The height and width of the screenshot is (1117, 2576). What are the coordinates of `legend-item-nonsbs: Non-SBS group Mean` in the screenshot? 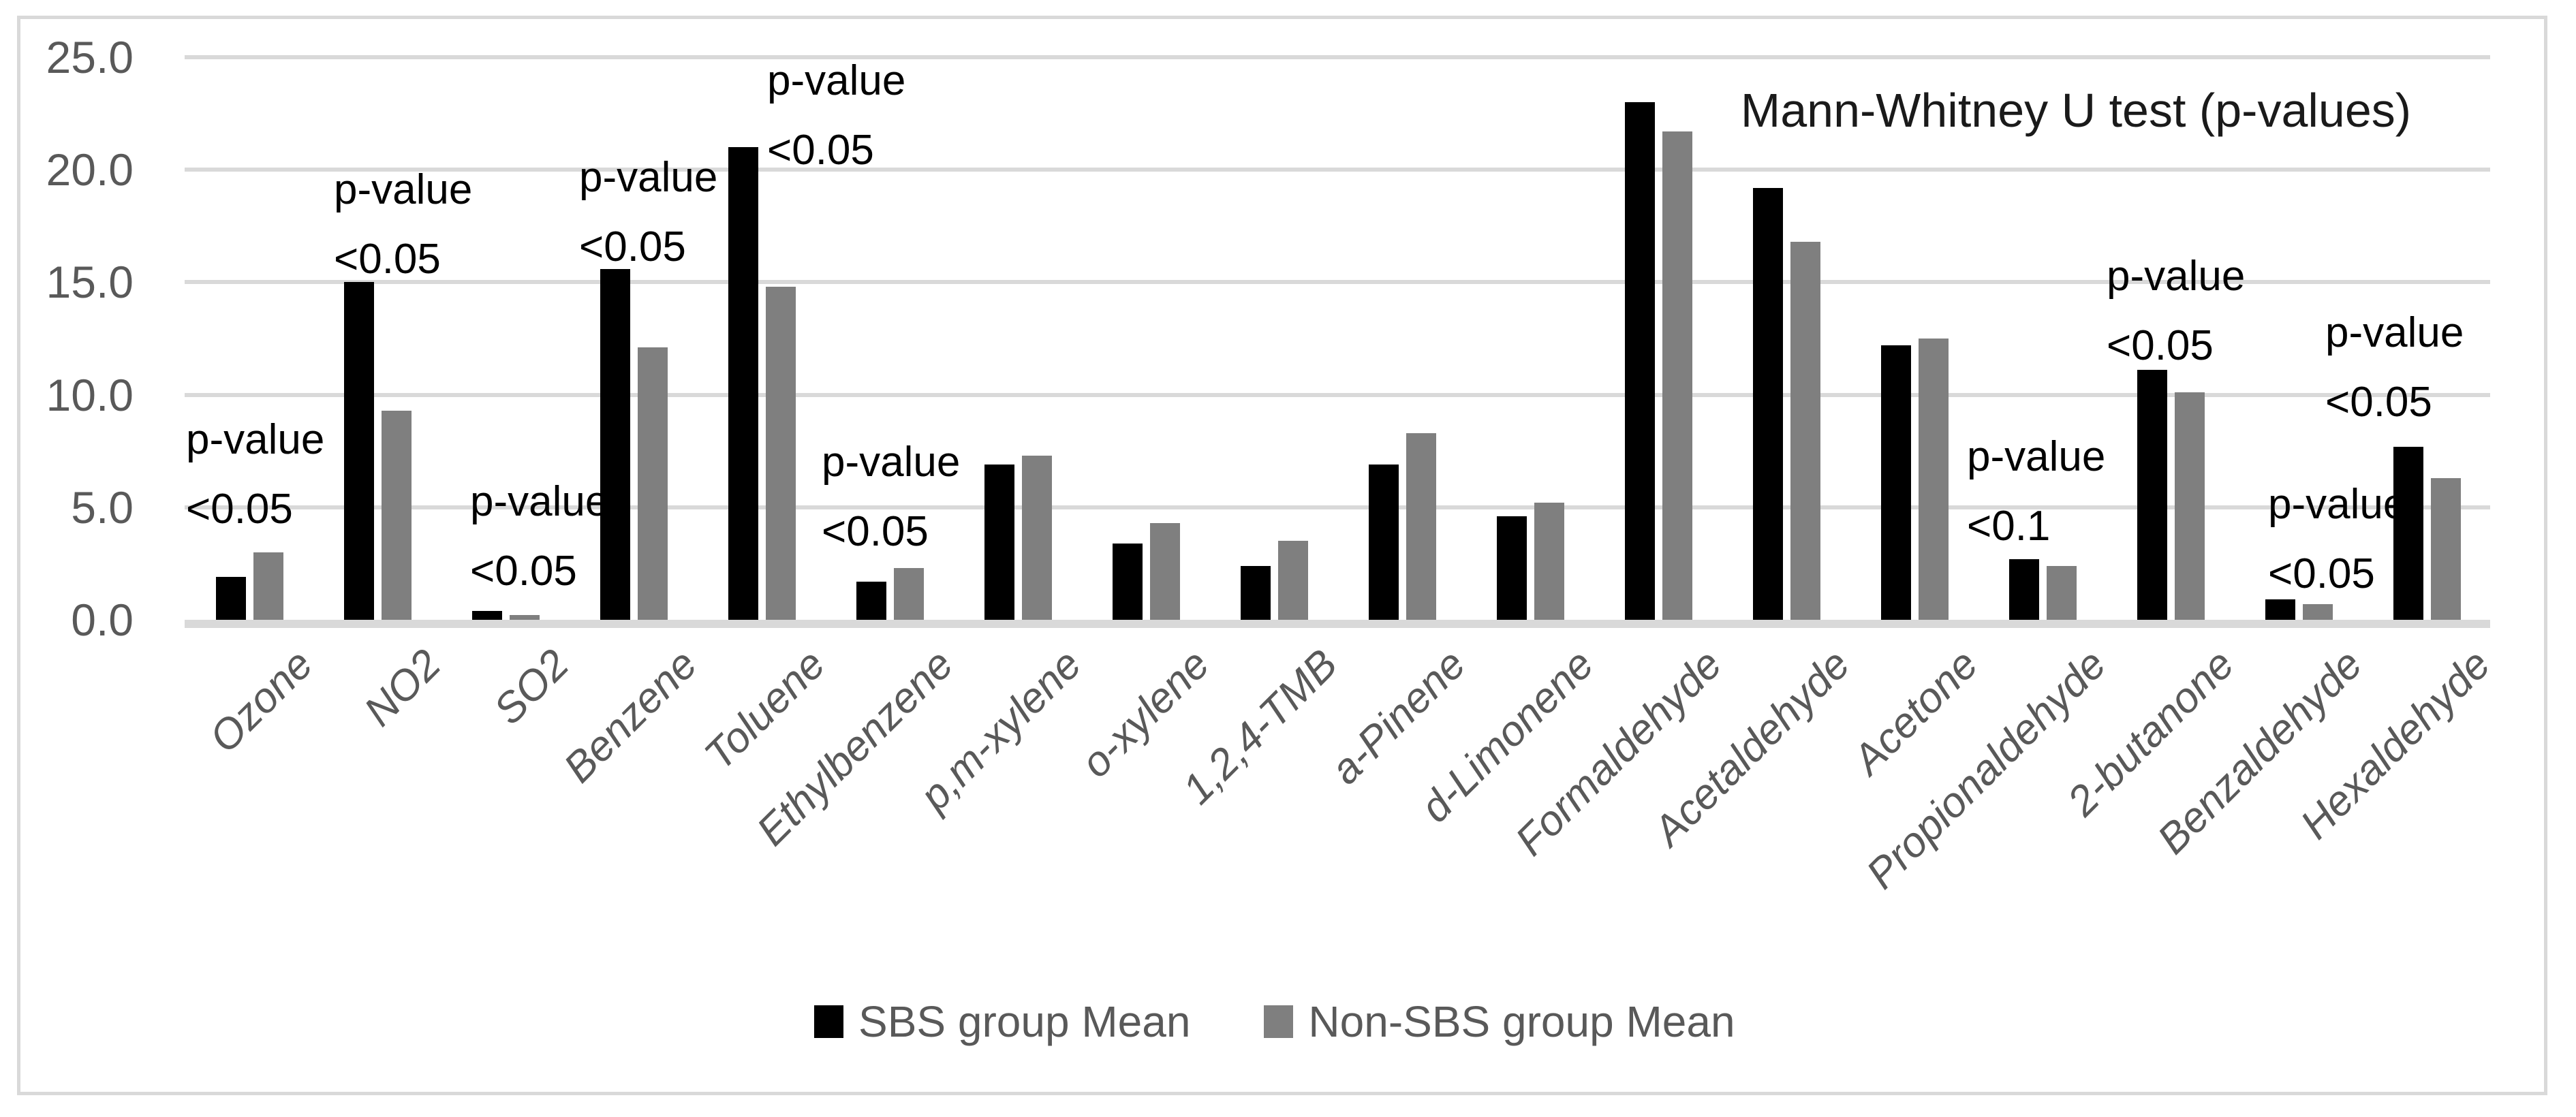 It's located at (1499, 1021).